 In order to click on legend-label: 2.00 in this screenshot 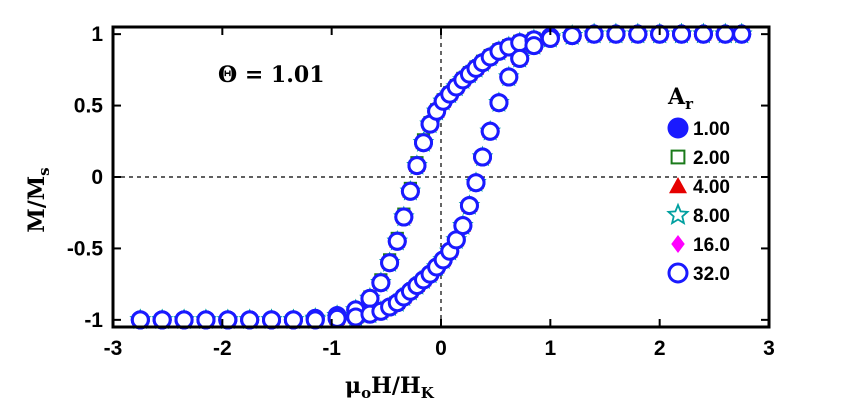, I will do `click(711, 158)`.